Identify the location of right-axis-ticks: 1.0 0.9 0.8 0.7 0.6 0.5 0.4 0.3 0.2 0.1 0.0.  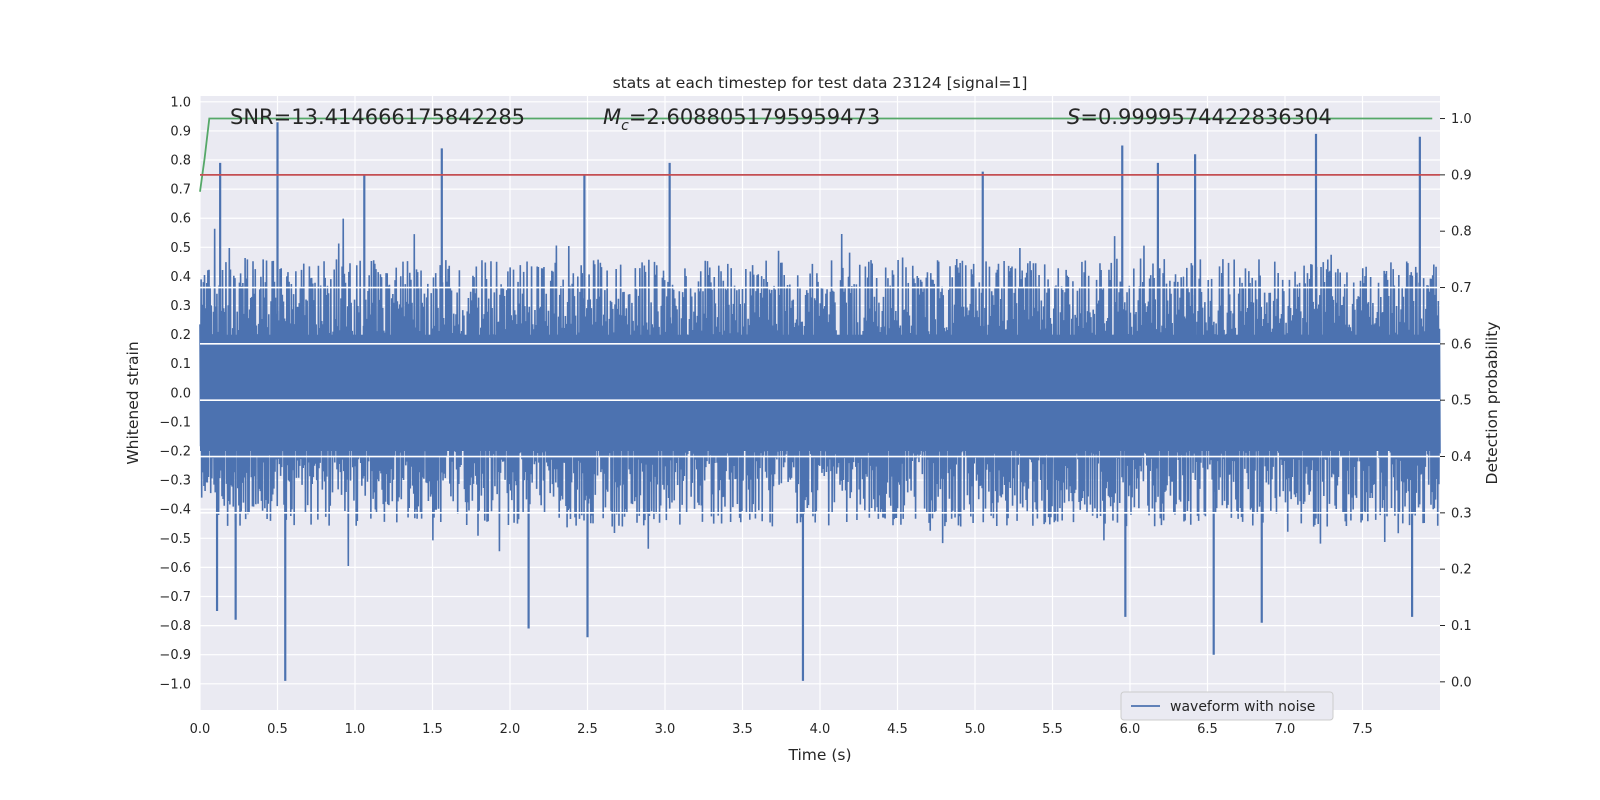
(1456, 401).